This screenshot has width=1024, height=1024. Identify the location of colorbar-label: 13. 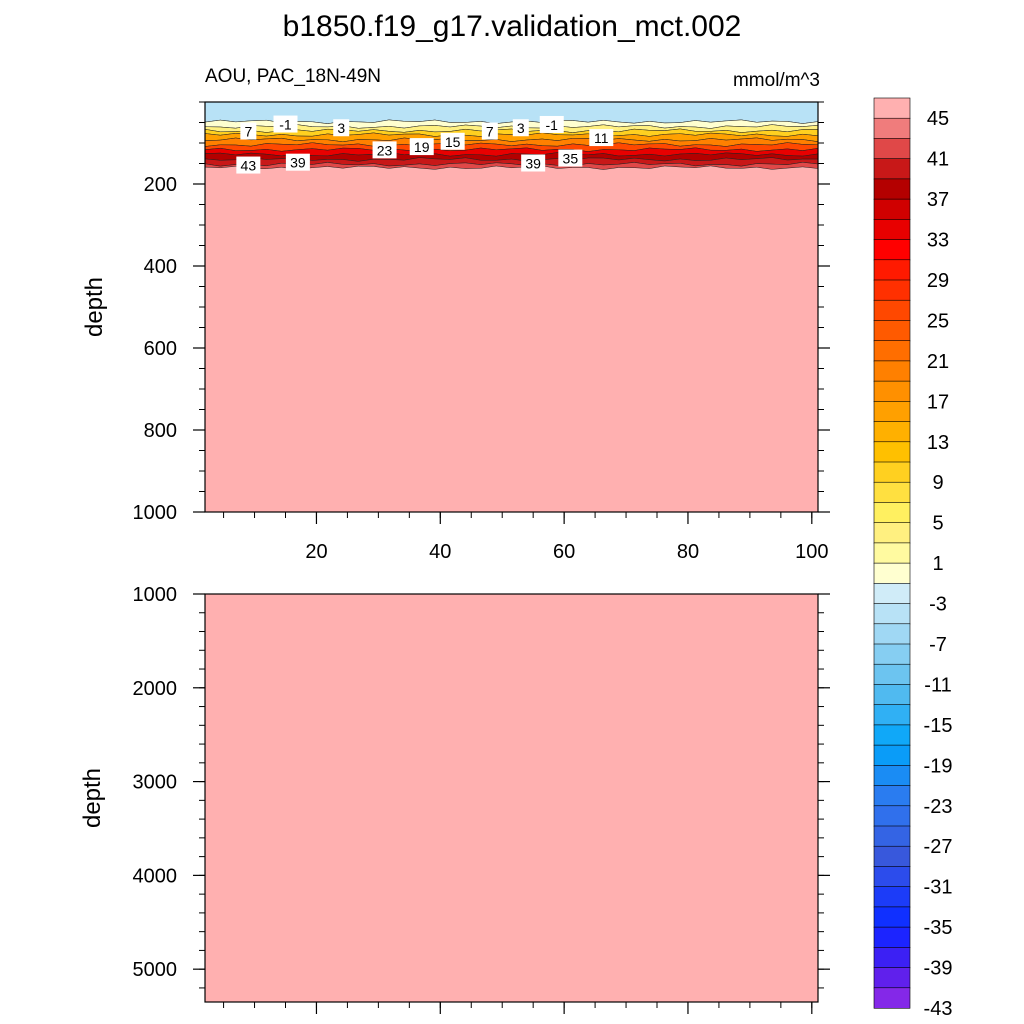
(938, 443).